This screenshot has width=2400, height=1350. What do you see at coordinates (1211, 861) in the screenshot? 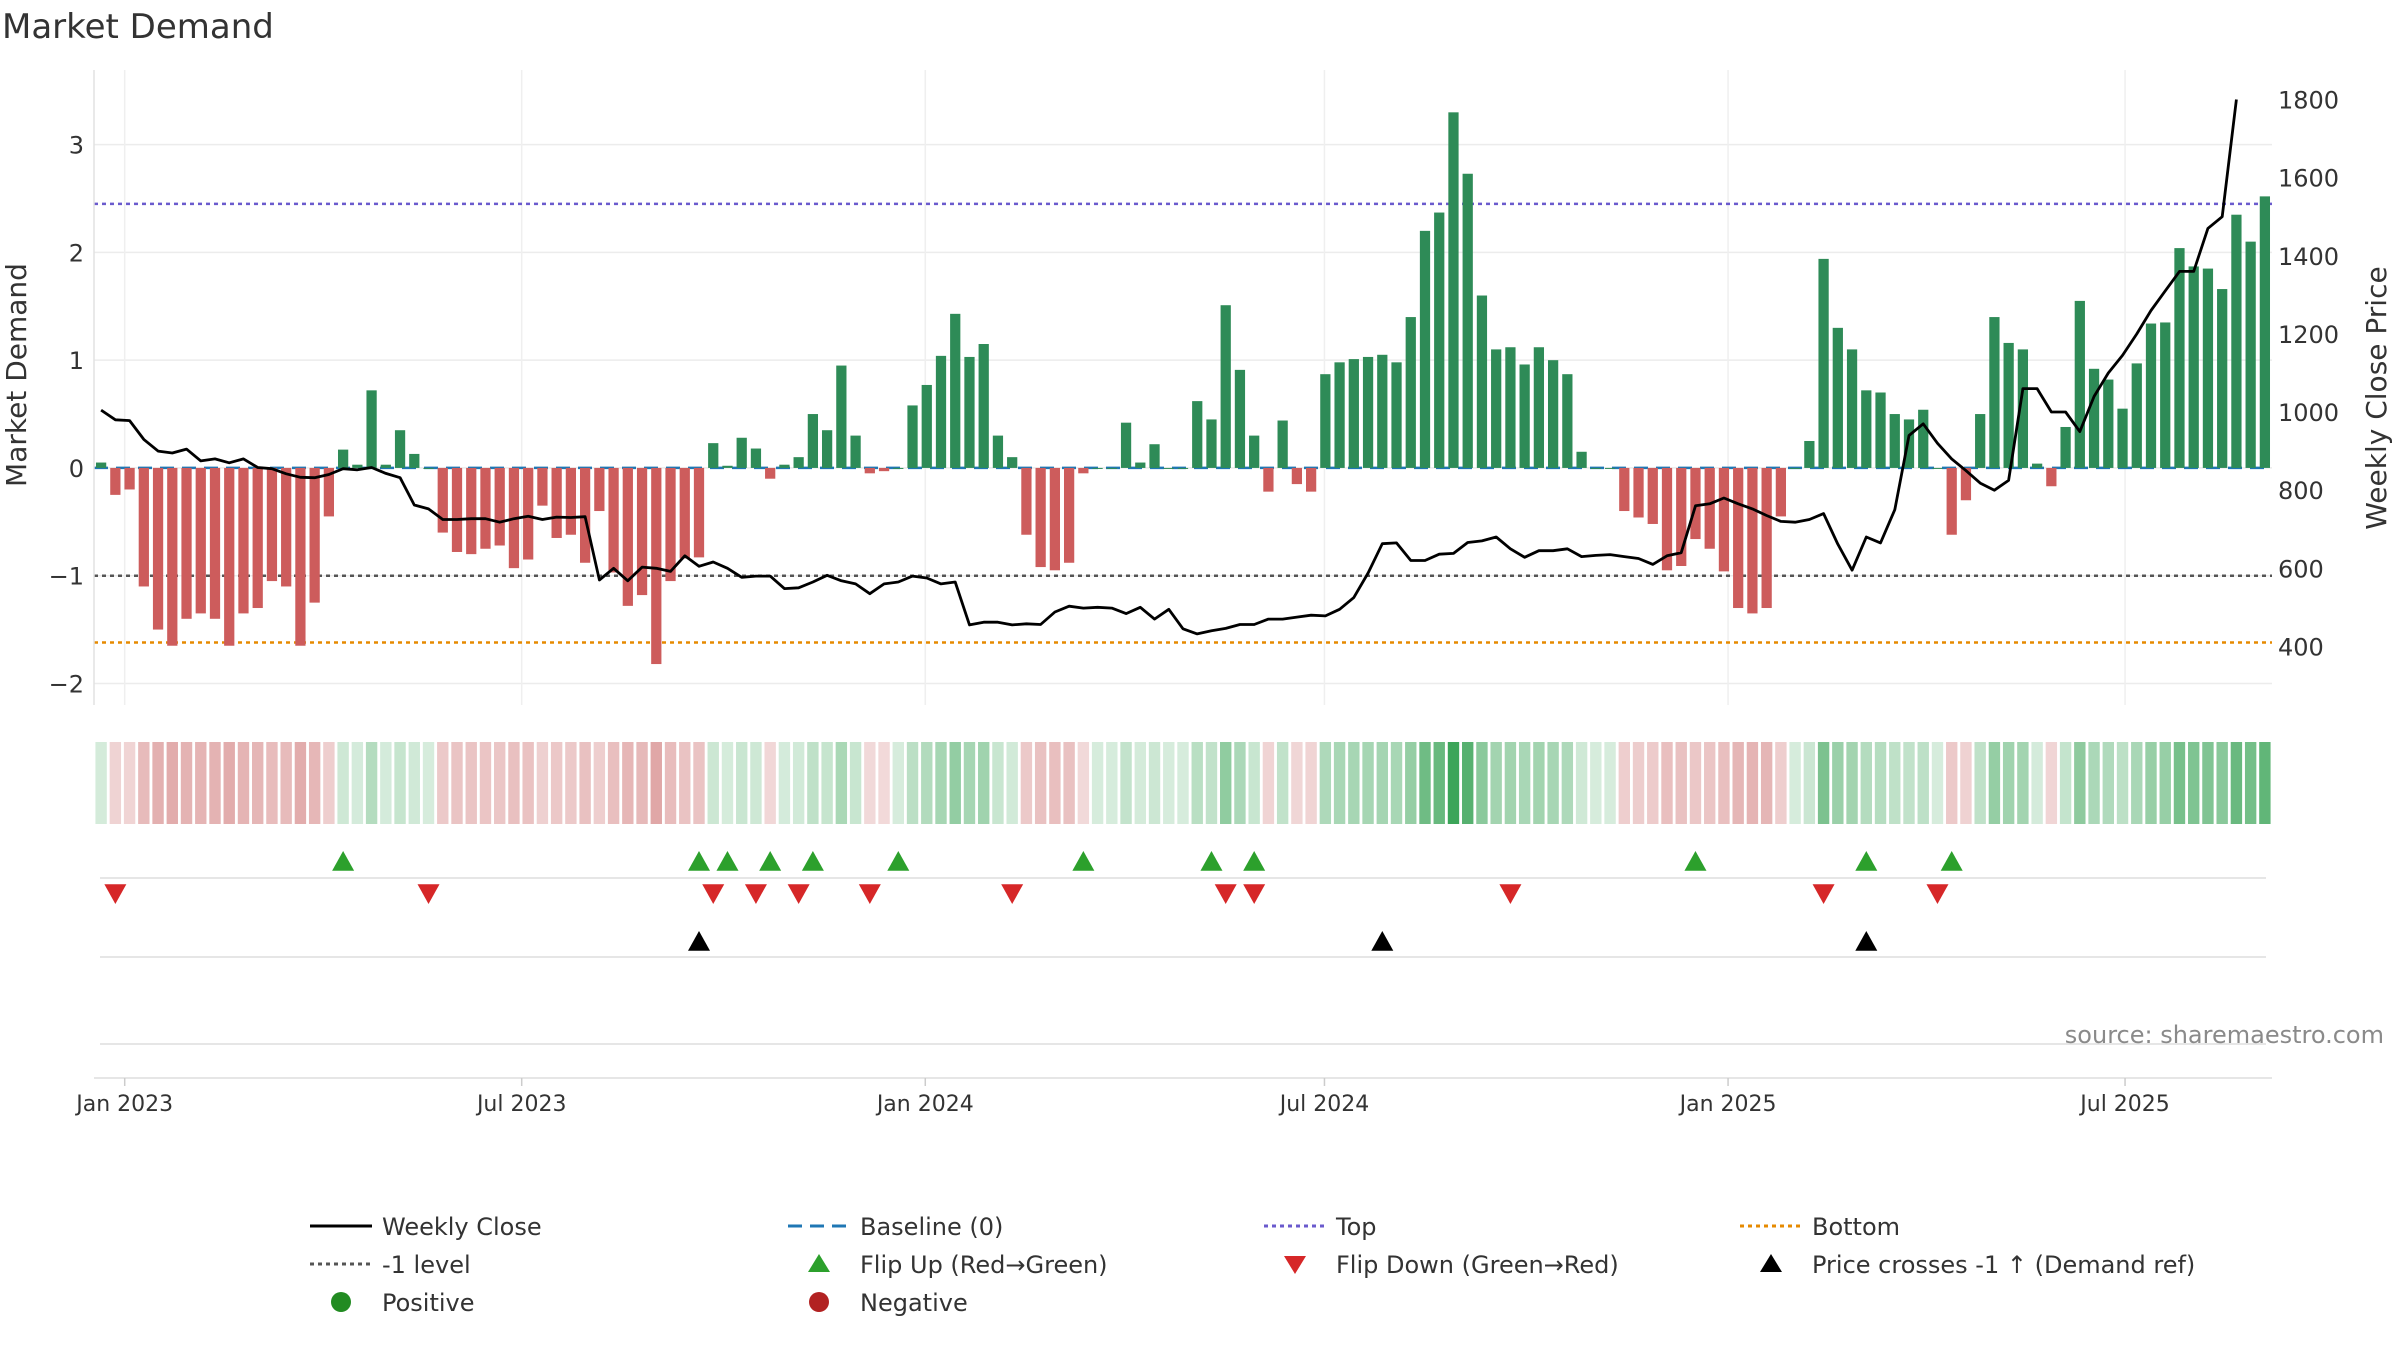
I see `flip-up-marker` at bounding box center [1211, 861].